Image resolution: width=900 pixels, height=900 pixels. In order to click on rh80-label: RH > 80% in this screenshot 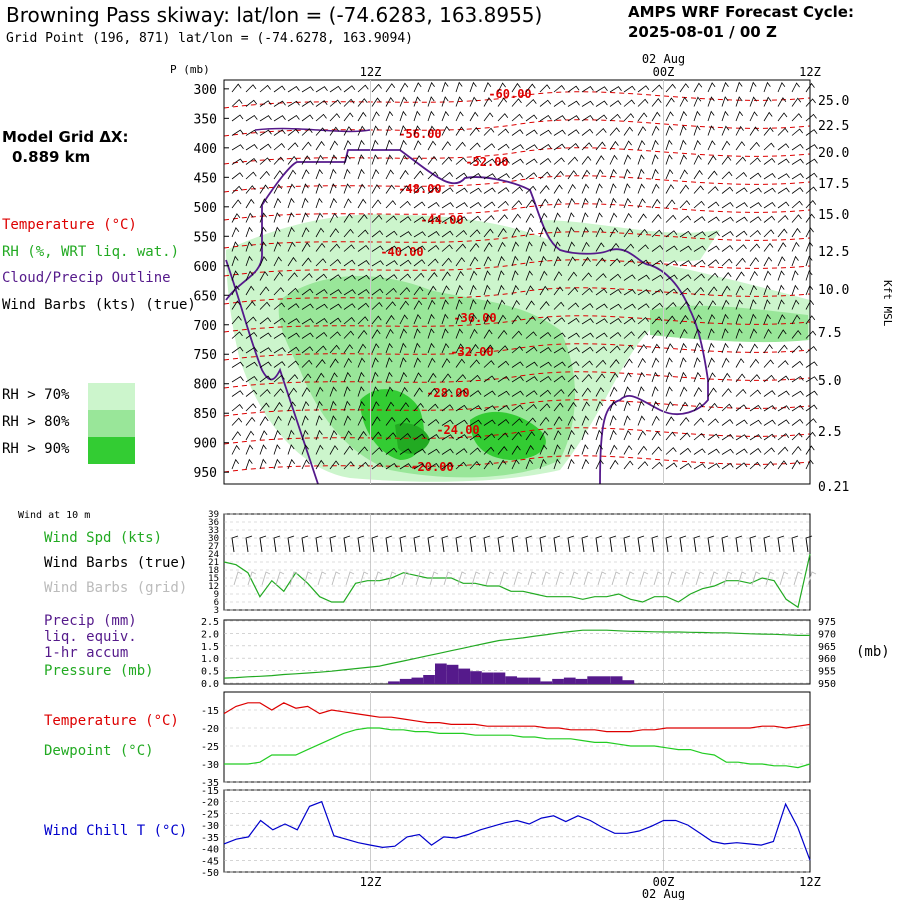, I will do `click(36, 422)`.